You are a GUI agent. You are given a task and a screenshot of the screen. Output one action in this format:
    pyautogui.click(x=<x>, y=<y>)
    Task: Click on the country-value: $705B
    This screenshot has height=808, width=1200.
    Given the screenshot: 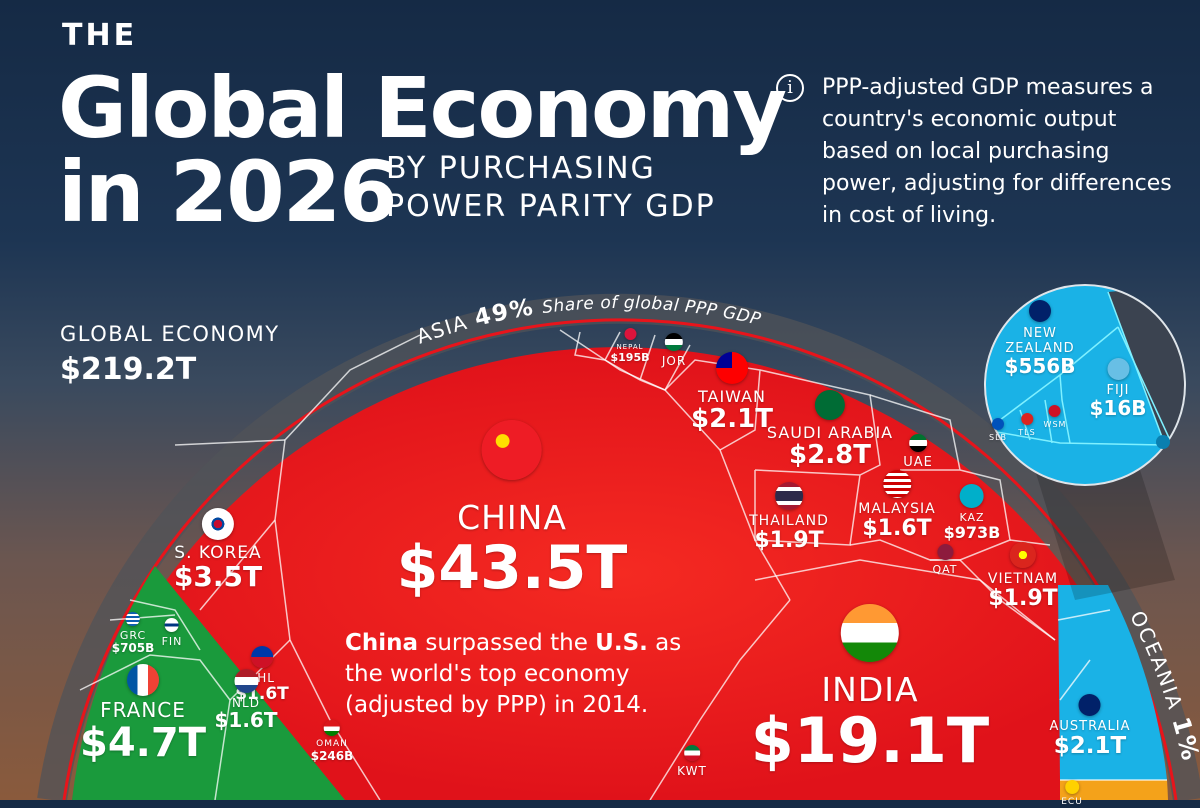 What is the action you would take?
    pyautogui.click(x=133, y=647)
    